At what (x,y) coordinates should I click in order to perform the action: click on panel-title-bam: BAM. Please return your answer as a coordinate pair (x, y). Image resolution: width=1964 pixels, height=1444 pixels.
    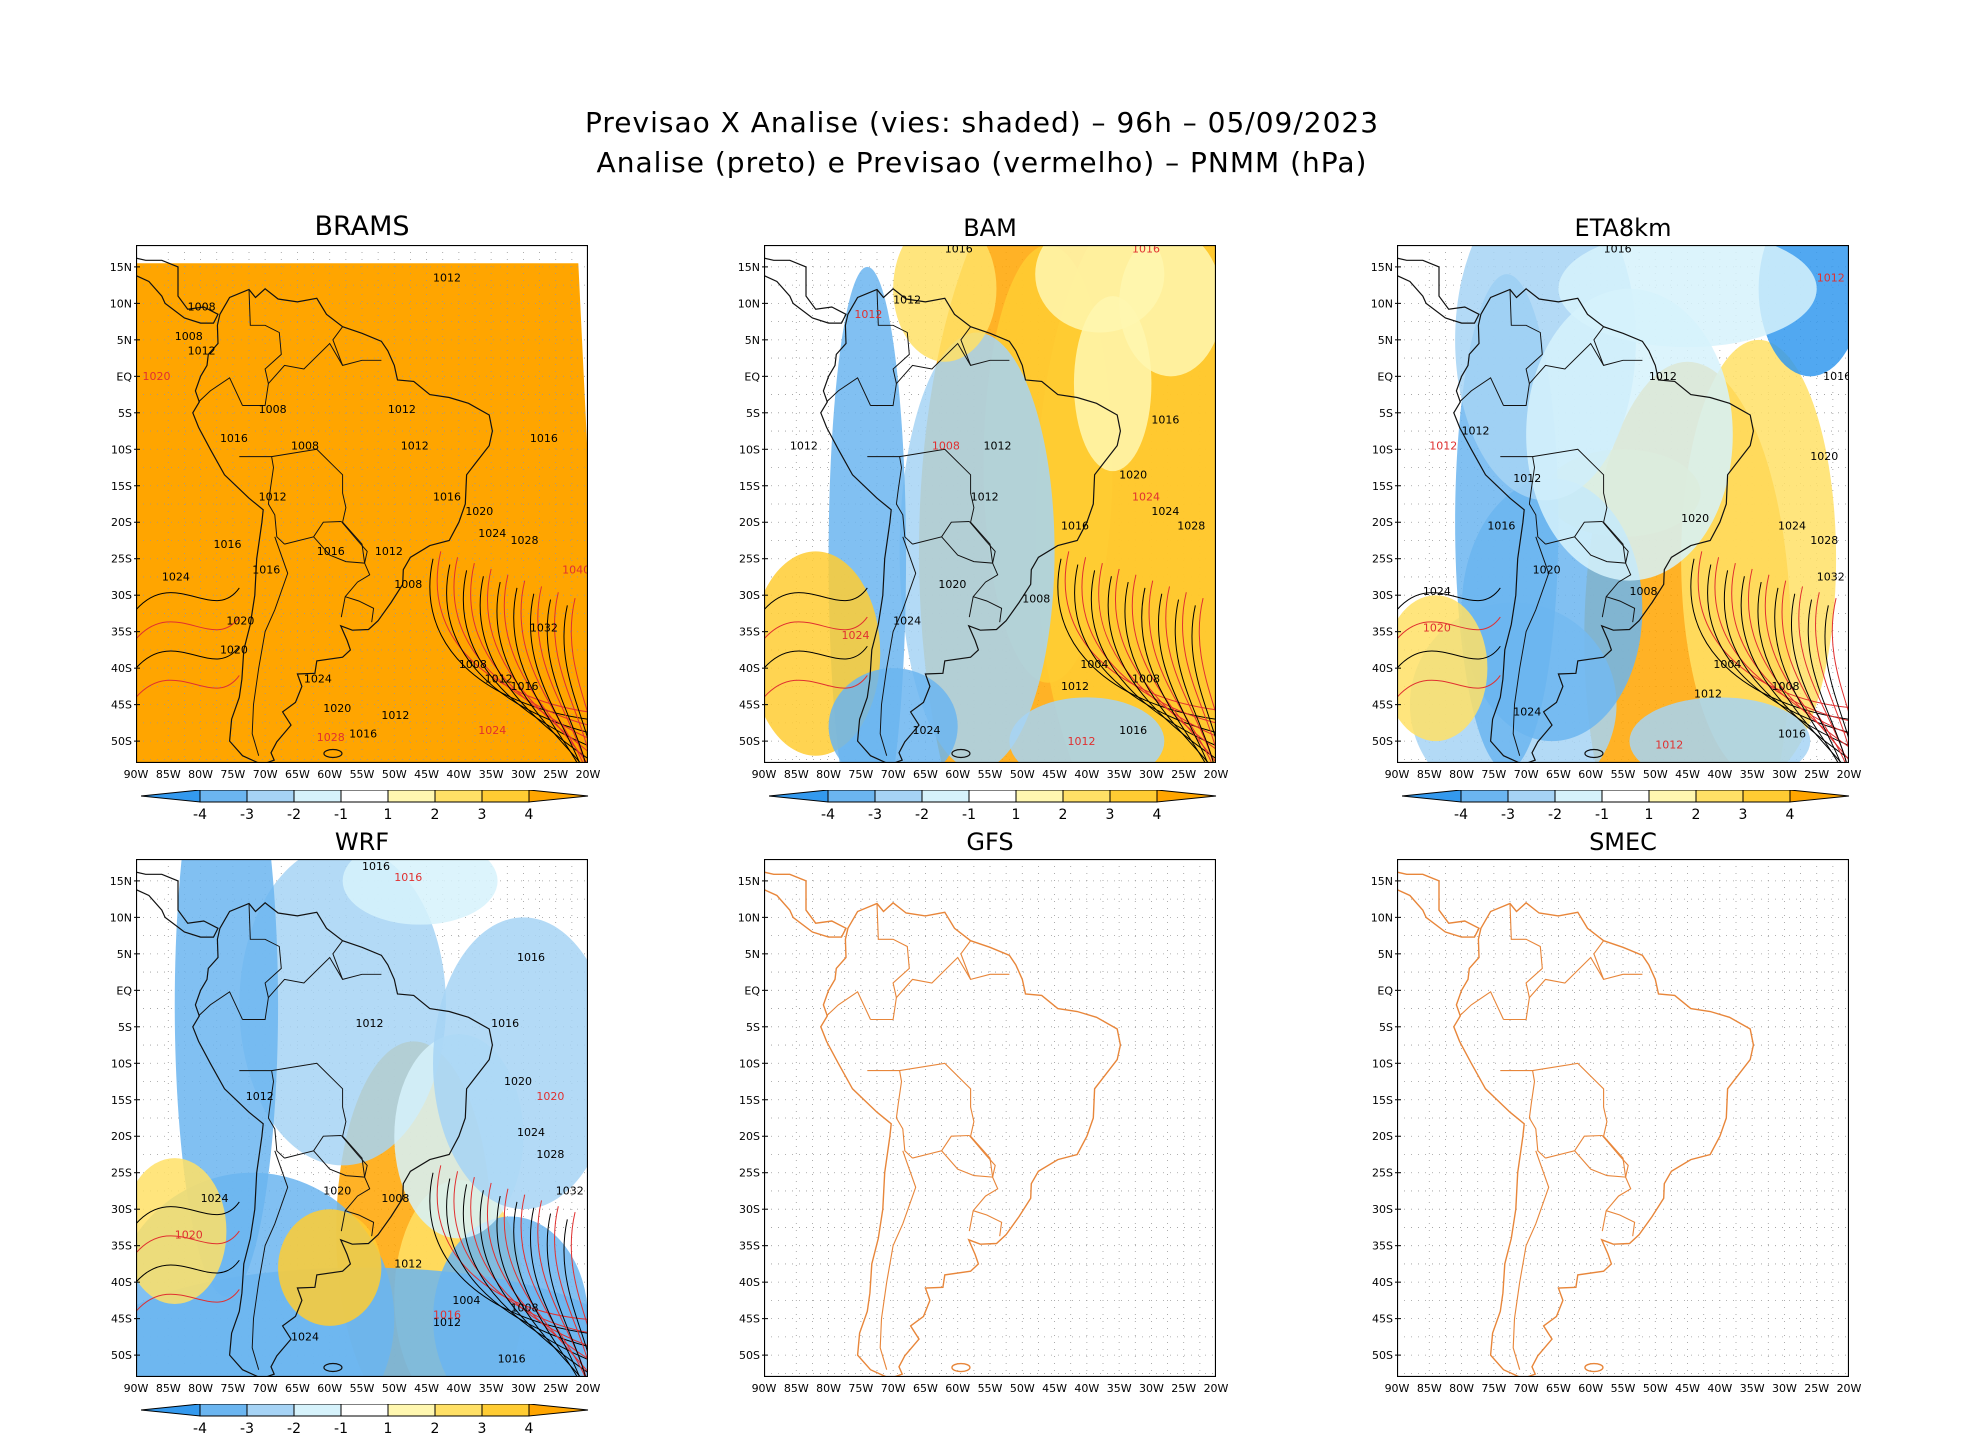
    Looking at the image, I should click on (990, 228).